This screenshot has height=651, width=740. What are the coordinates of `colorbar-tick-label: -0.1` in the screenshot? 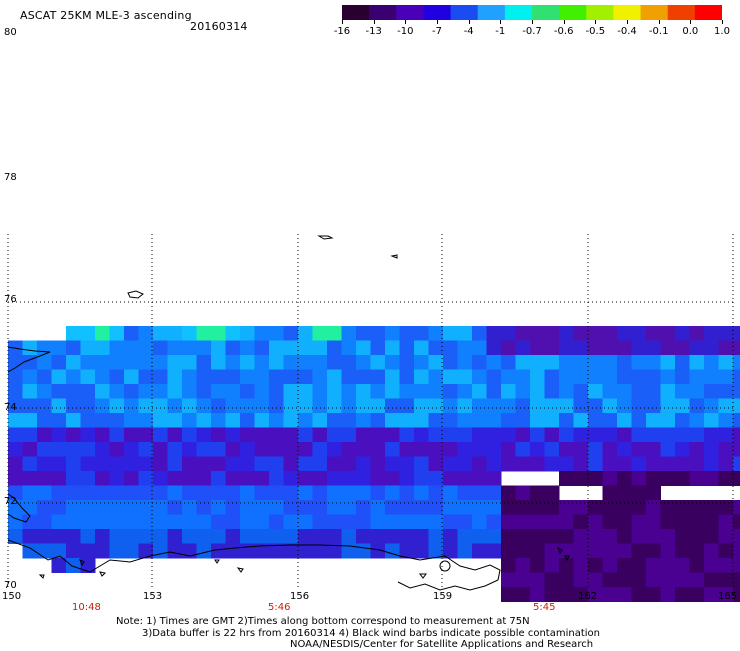 It's located at (658, 31).